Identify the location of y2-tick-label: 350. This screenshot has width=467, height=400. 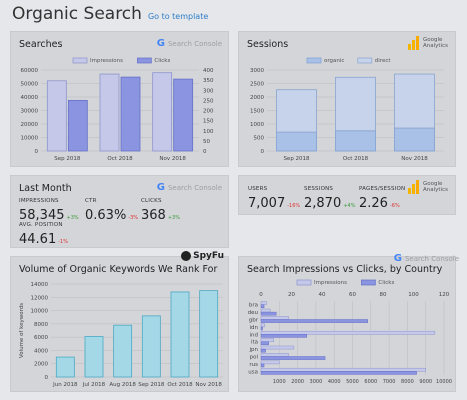
(208, 81).